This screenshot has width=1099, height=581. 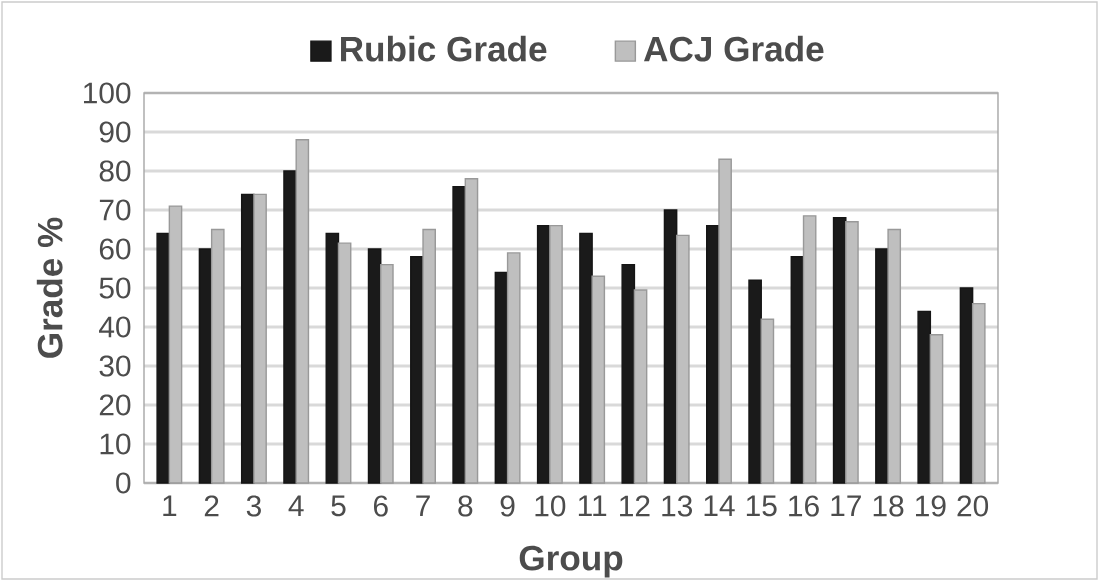 I want to click on x-tick-label: 10, so click(x=550, y=506).